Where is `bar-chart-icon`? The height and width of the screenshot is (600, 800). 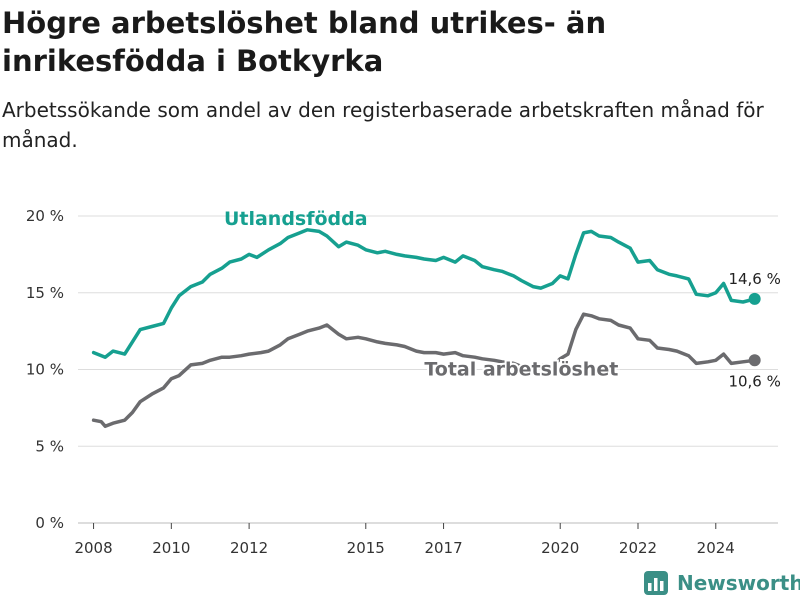 bar-chart-icon is located at coordinates (656, 583).